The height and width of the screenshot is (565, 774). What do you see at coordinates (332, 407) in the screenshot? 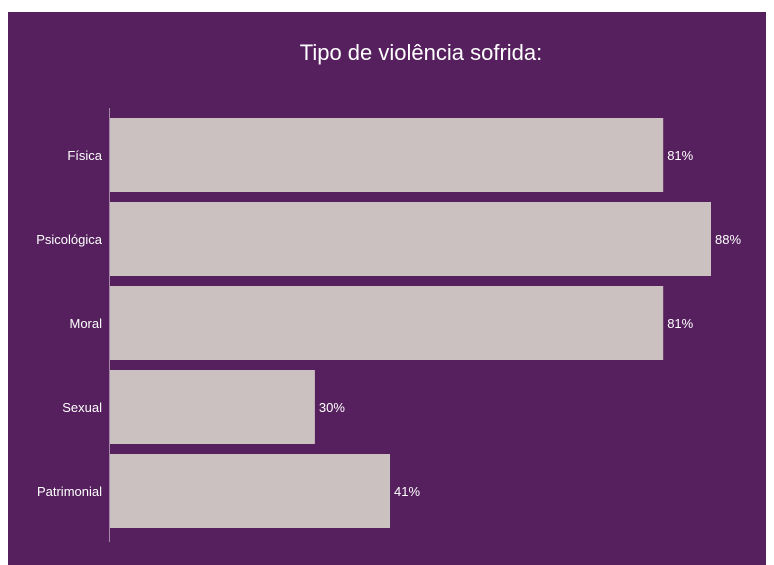
I see `value-label-3: 30%` at bounding box center [332, 407].